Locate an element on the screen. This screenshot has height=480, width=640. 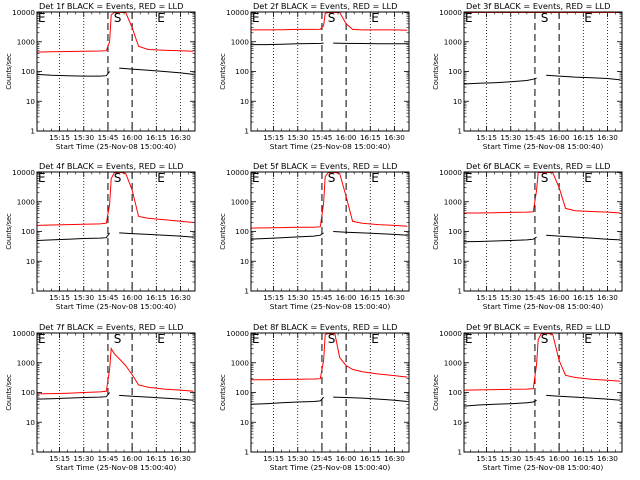
panel-title: Det 4f BLACK = Events, RED = LLD is located at coordinates (111, 166).